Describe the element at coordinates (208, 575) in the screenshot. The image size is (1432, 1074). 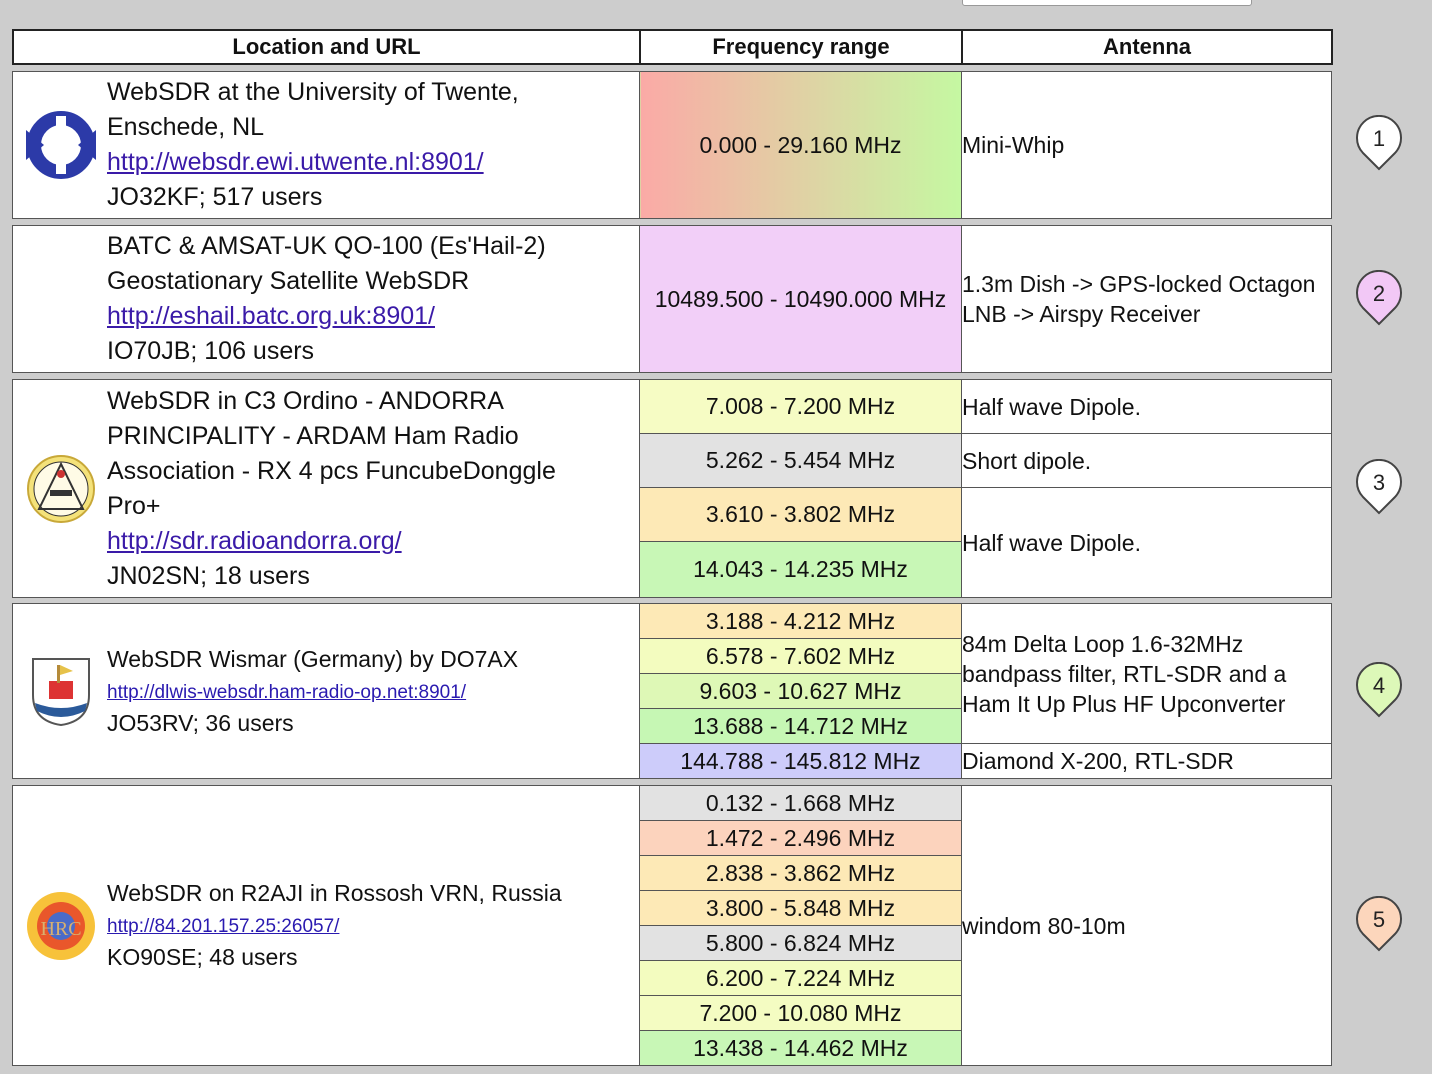
I see `station-info: JN02SN; 18 users` at that location.